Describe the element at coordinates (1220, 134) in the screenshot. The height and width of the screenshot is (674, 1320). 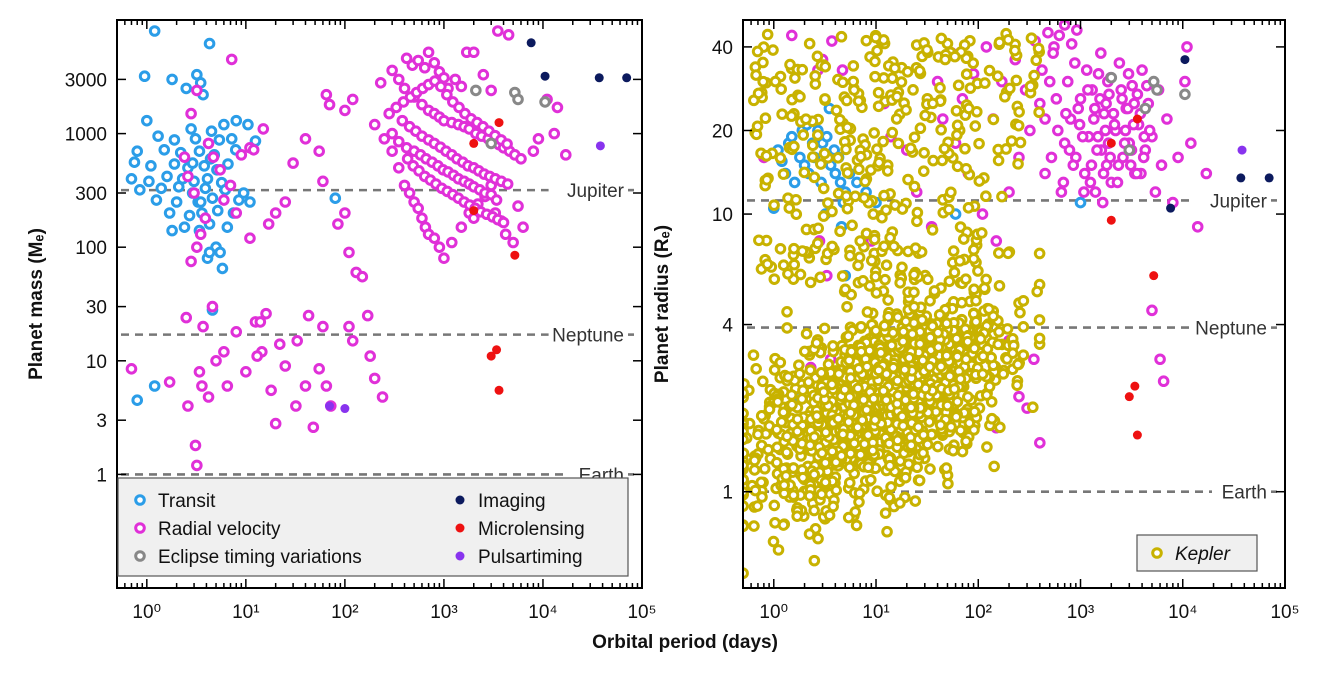
I see `series-imaging` at that location.